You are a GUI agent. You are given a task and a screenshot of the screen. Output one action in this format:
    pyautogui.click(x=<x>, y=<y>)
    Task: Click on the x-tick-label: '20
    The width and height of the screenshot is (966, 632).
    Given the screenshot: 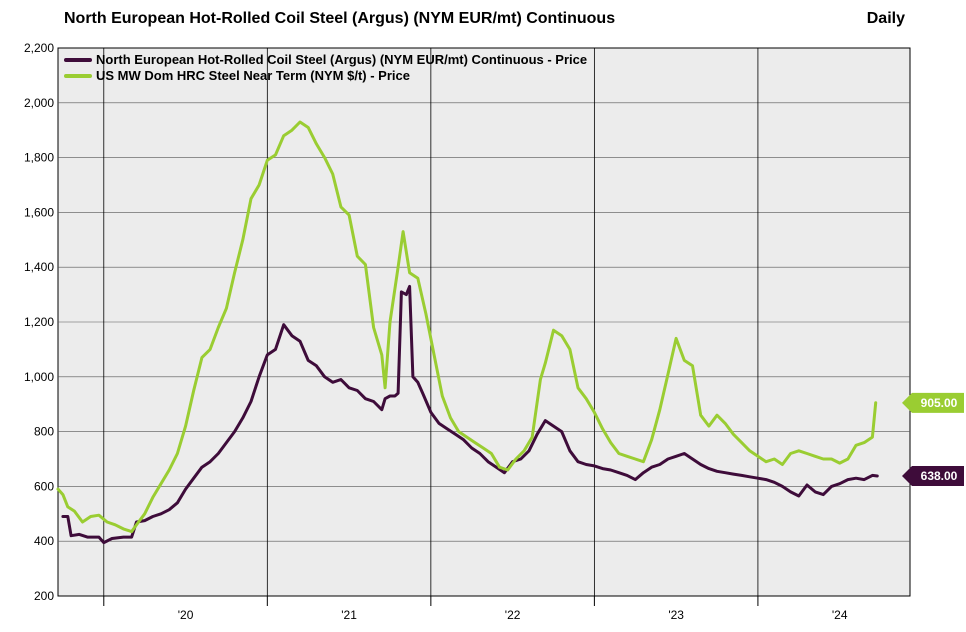 What is the action you would take?
    pyautogui.click(x=186, y=615)
    